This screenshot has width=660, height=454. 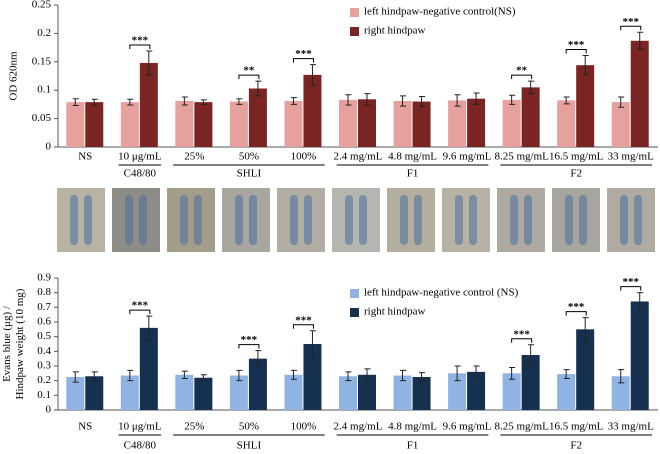 I want to click on x-tick-label: 9.6 mg/mL, so click(x=467, y=427).